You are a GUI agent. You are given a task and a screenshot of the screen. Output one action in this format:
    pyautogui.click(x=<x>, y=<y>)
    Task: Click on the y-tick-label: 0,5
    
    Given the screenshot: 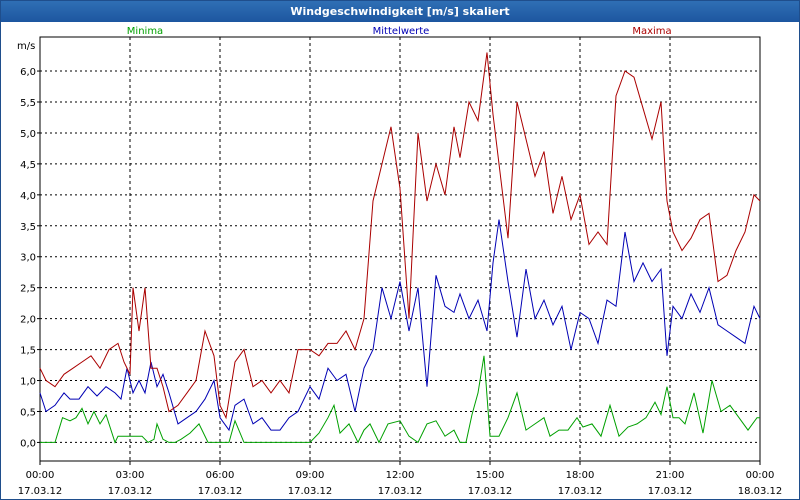 What is the action you would take?
    pyautogui.click(x=28, y=412)
    